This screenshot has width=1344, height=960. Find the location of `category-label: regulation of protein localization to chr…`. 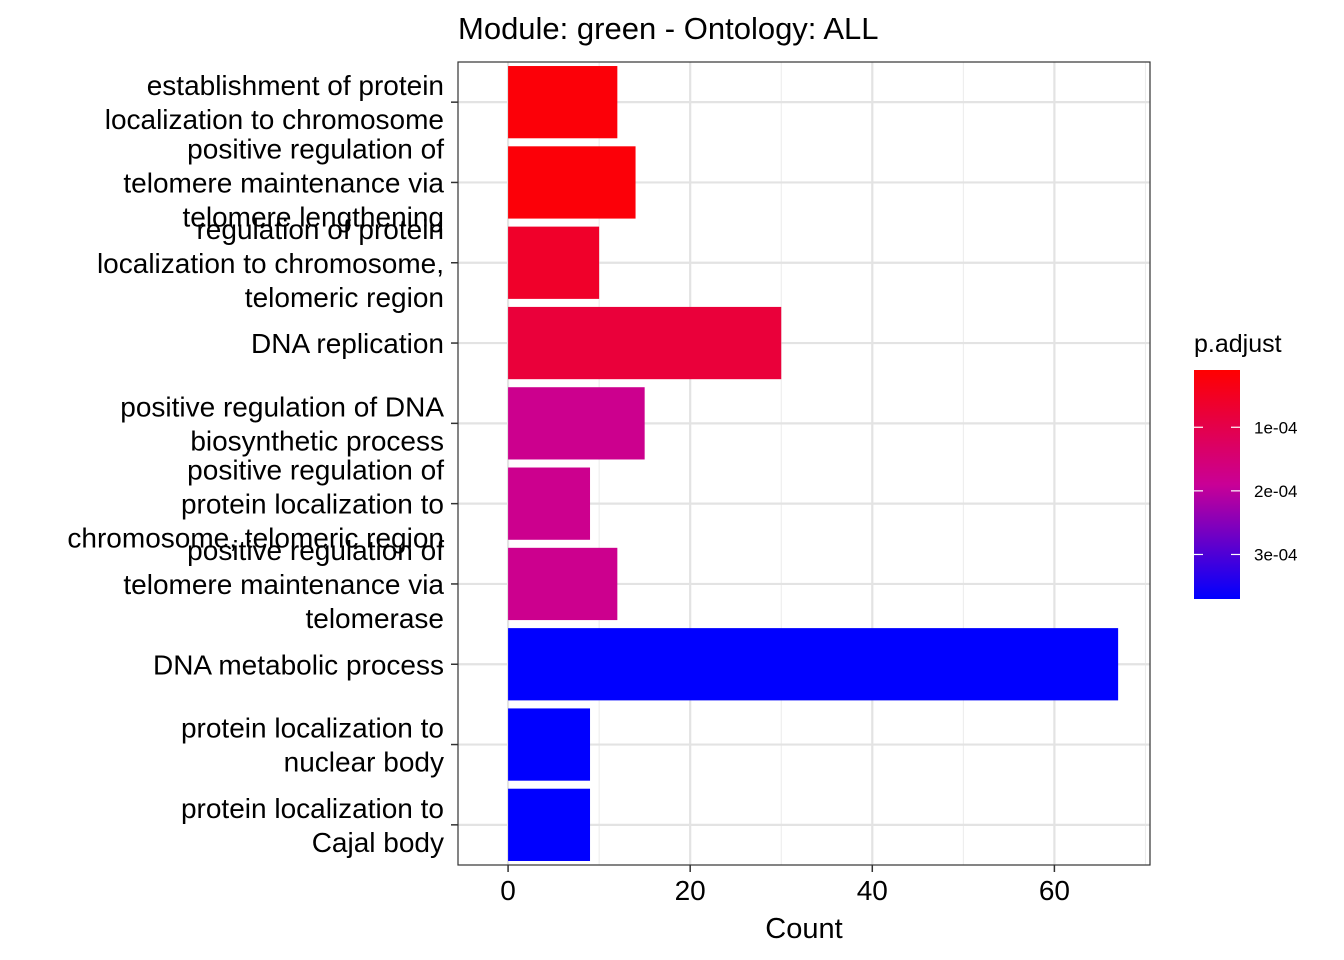

category-label: regulation of protein localization to chr… is located at coordinates (270, 263).